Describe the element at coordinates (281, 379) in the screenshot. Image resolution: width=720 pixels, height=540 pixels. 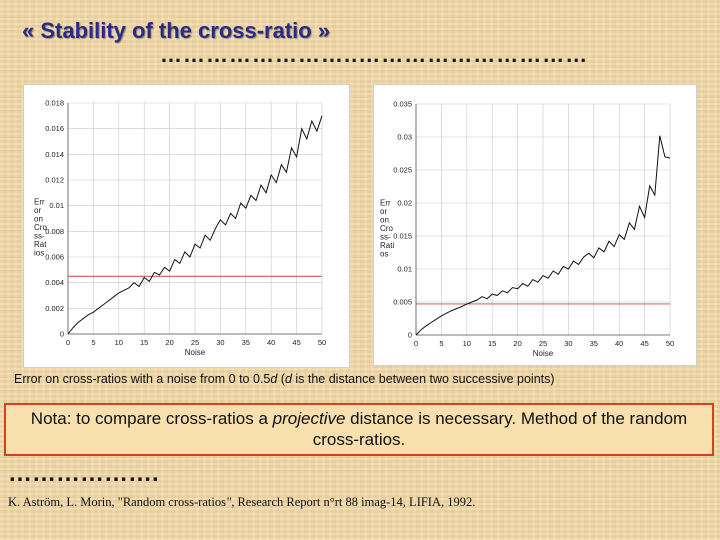
I see `caption-text-middle: (` at that location.